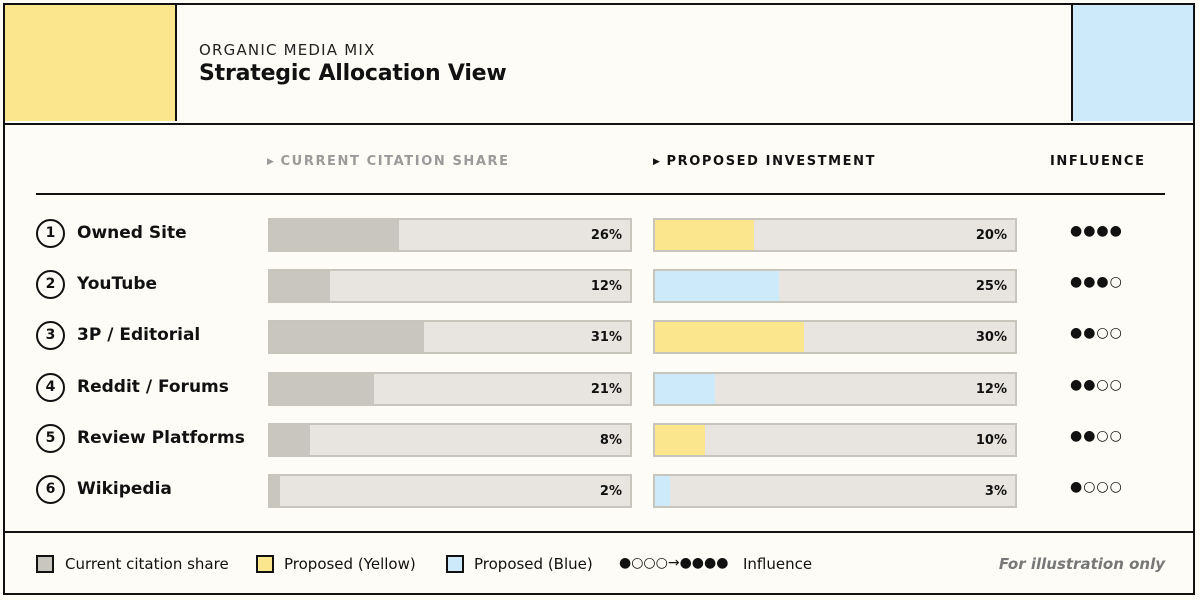 The image size is (1200, 600). I want to click on chart-row: 3 3P / Editorial 31% 30% ●●○○, so click(599, 345).